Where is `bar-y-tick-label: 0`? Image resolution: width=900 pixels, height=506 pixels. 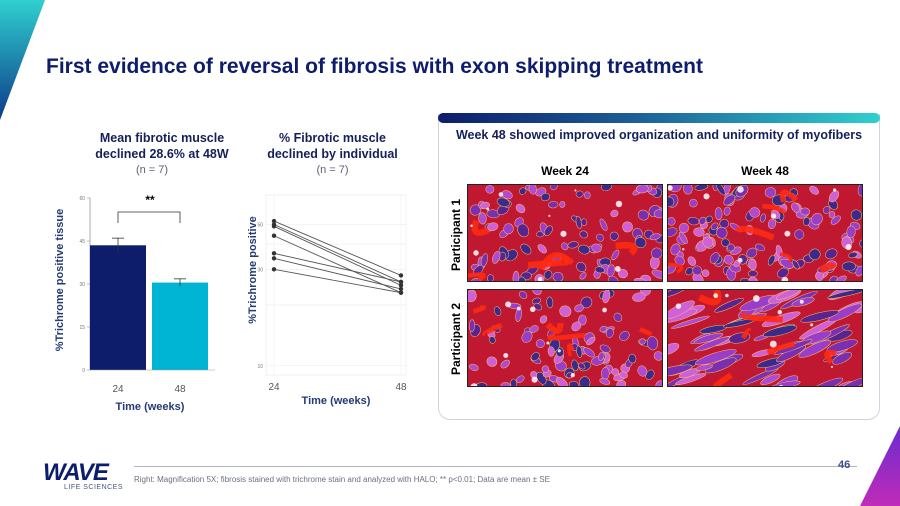
bar-y-tick-label: 0 is located at coordinates (83, 371).